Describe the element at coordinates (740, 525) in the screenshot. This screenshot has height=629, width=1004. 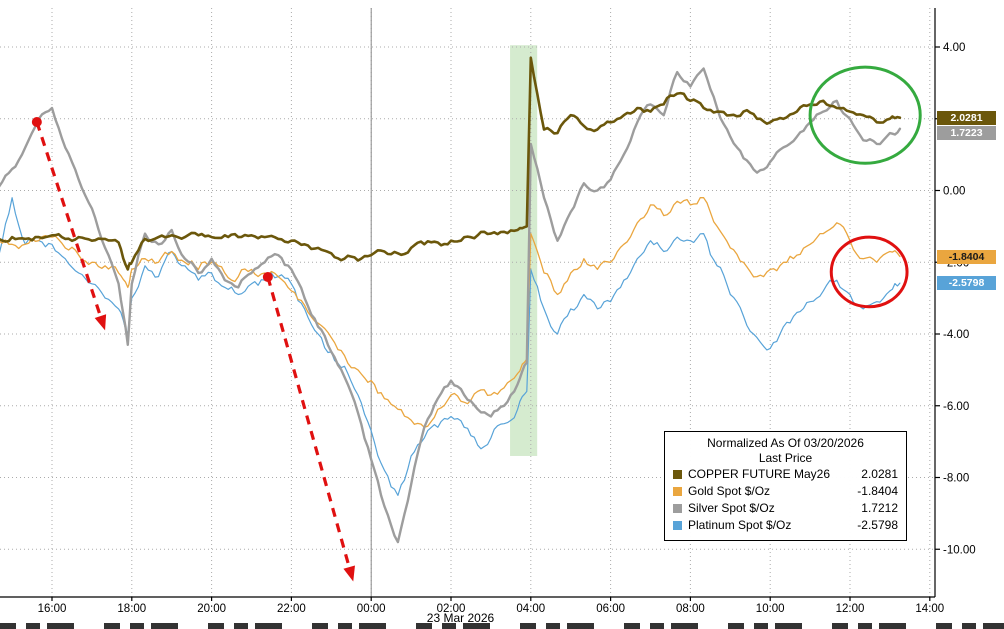
I see `legend-label: Platinum Spot $/Oz` at that location.